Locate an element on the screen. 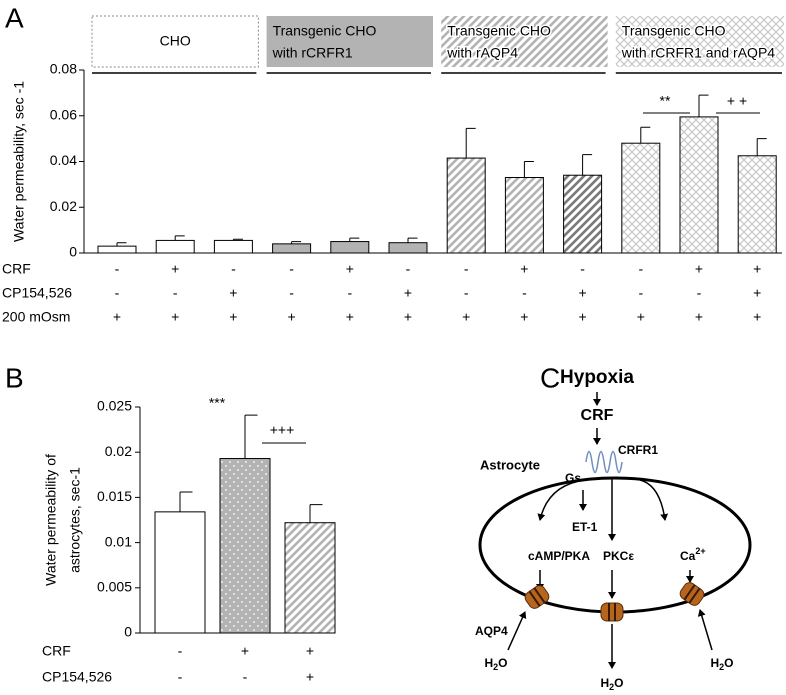  panel-label: B is located at coordinates (14, 377).